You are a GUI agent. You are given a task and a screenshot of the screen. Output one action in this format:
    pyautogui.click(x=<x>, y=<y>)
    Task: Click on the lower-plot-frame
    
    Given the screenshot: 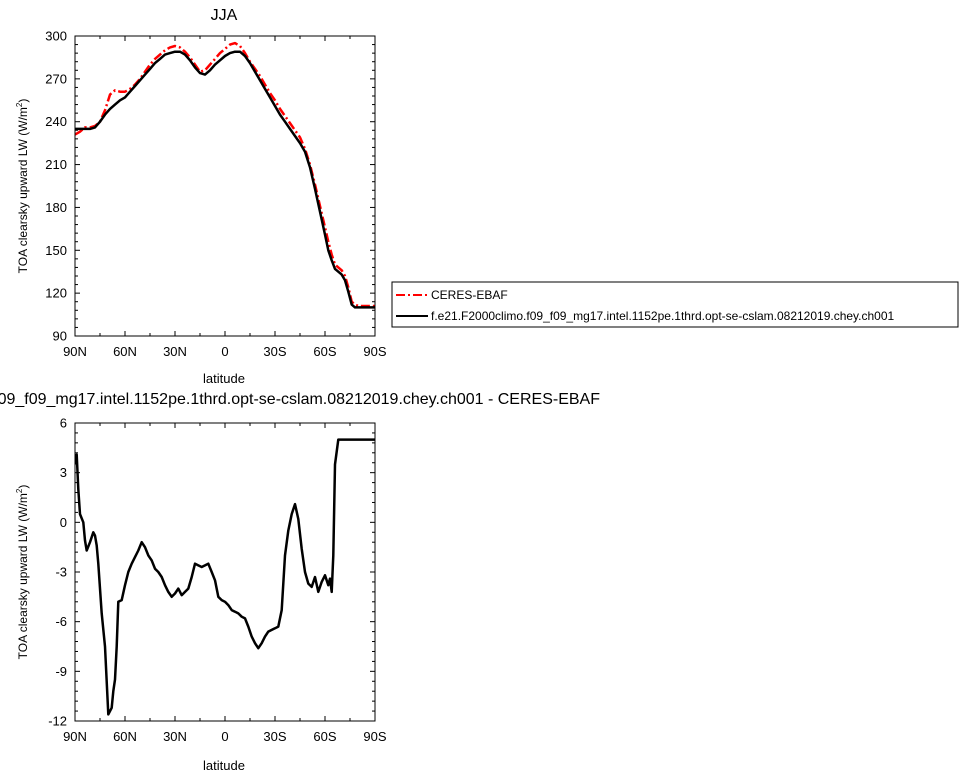 What is the action you would take?
    pyautogui.click(x=225, y=572)
    